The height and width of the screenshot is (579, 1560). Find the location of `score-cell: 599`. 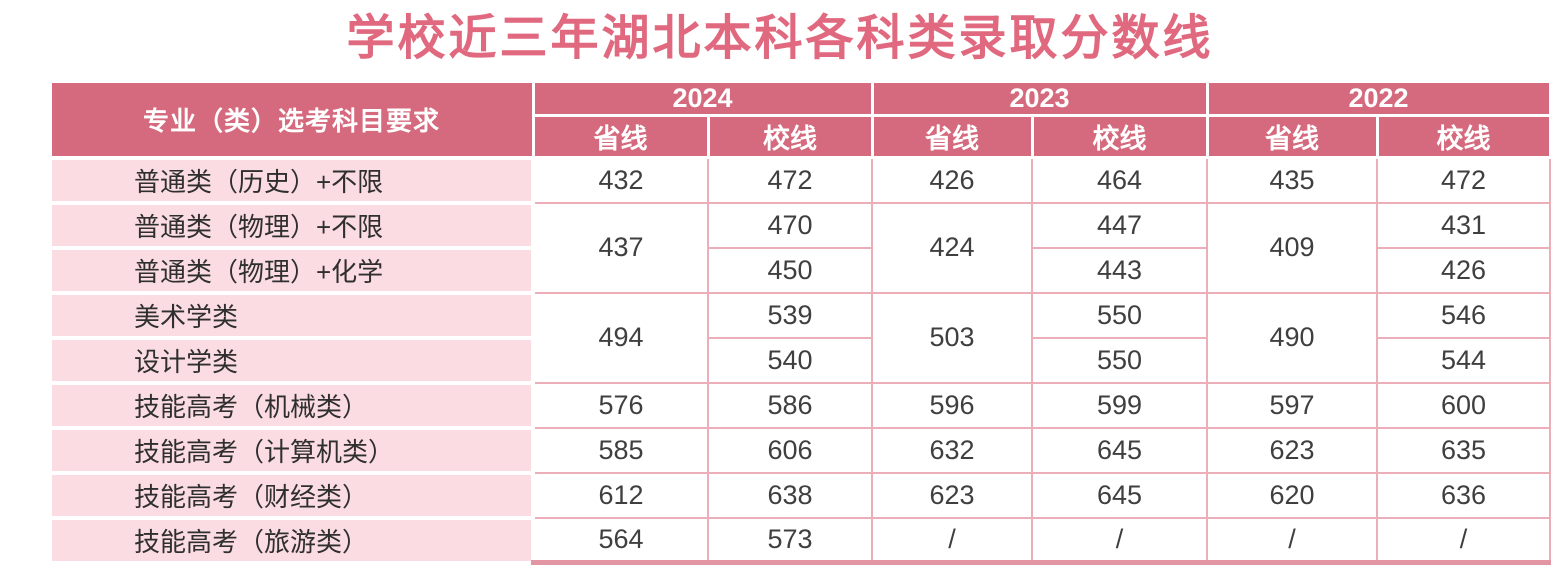

score-cell: 599 is located at coordinates (1120, 405).